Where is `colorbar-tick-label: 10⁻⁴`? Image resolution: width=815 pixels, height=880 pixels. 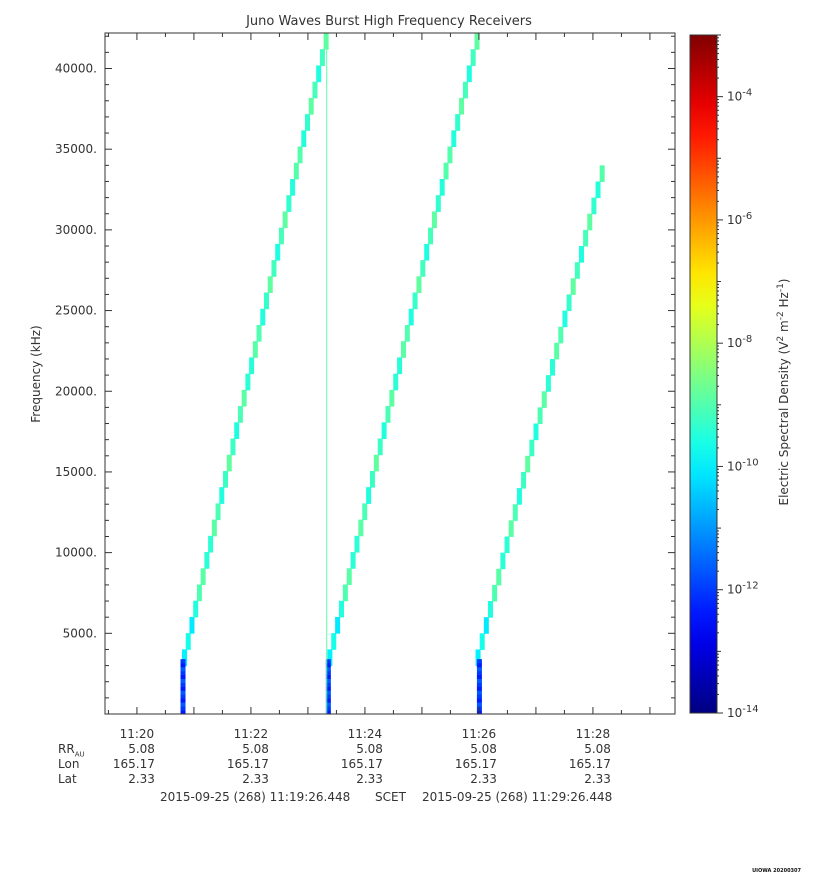
colorbar-tick-label: 10⁻⁴ is located at coordinates (739, 96).